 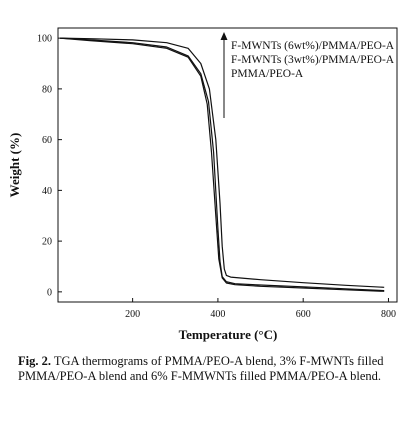 What do you see at coordinates (47, 242) in the screenshot?
I see `y-tick-label: 20` at bounding box center [47, 242].